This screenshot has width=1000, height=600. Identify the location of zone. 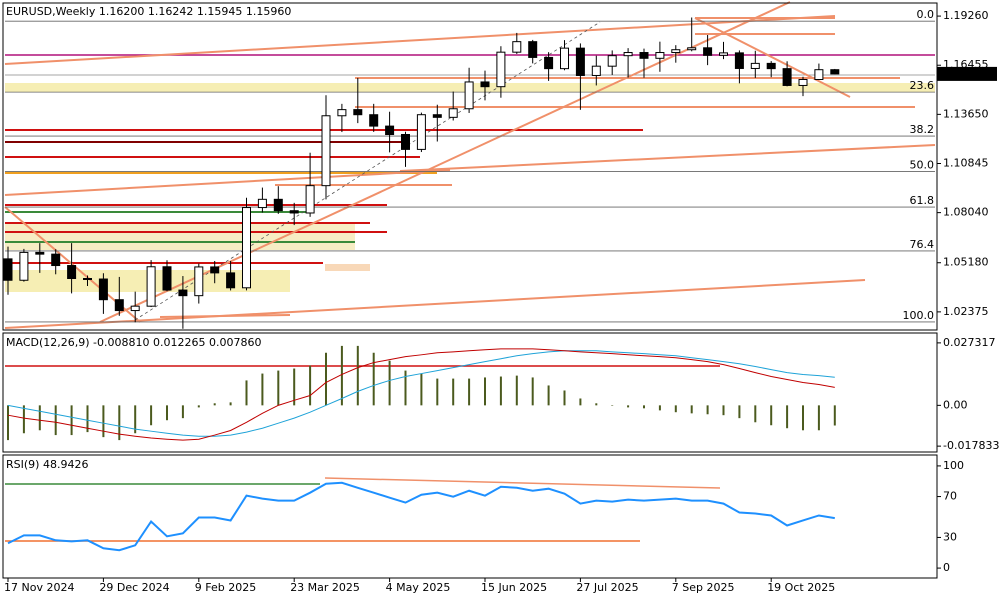
(347, 267).